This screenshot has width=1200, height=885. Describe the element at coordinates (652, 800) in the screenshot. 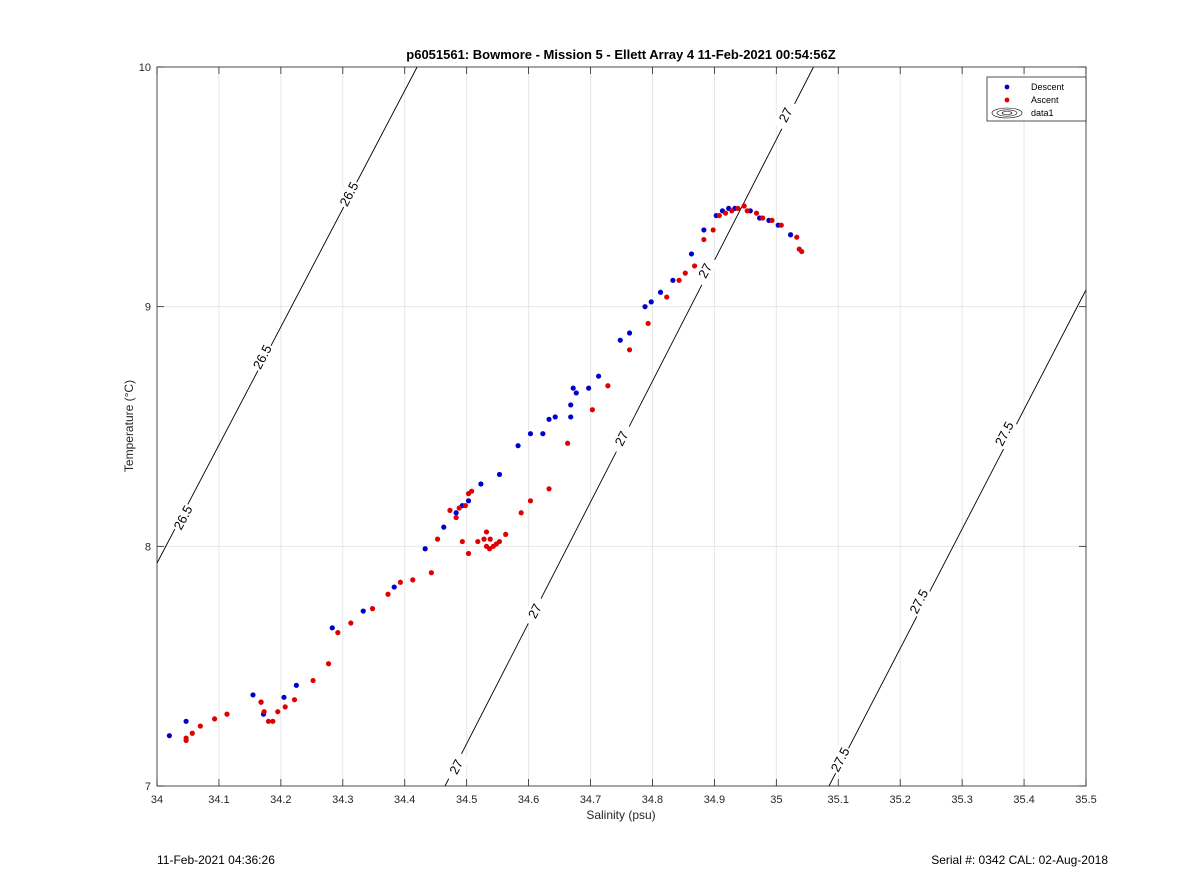

I see `x-tick-label: 34.8` at that location.